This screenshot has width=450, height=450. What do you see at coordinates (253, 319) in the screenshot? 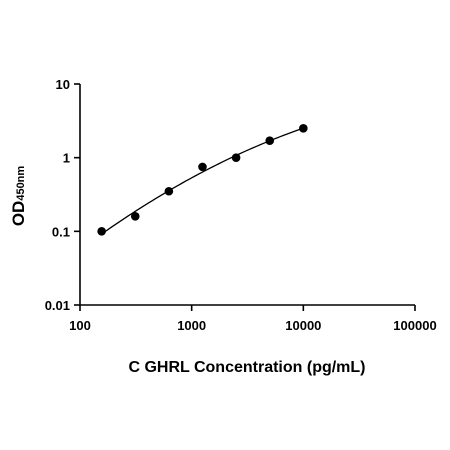
I see `x-axis-ticks: 100 1000 10000 100000` at bounding box center [253, 319].